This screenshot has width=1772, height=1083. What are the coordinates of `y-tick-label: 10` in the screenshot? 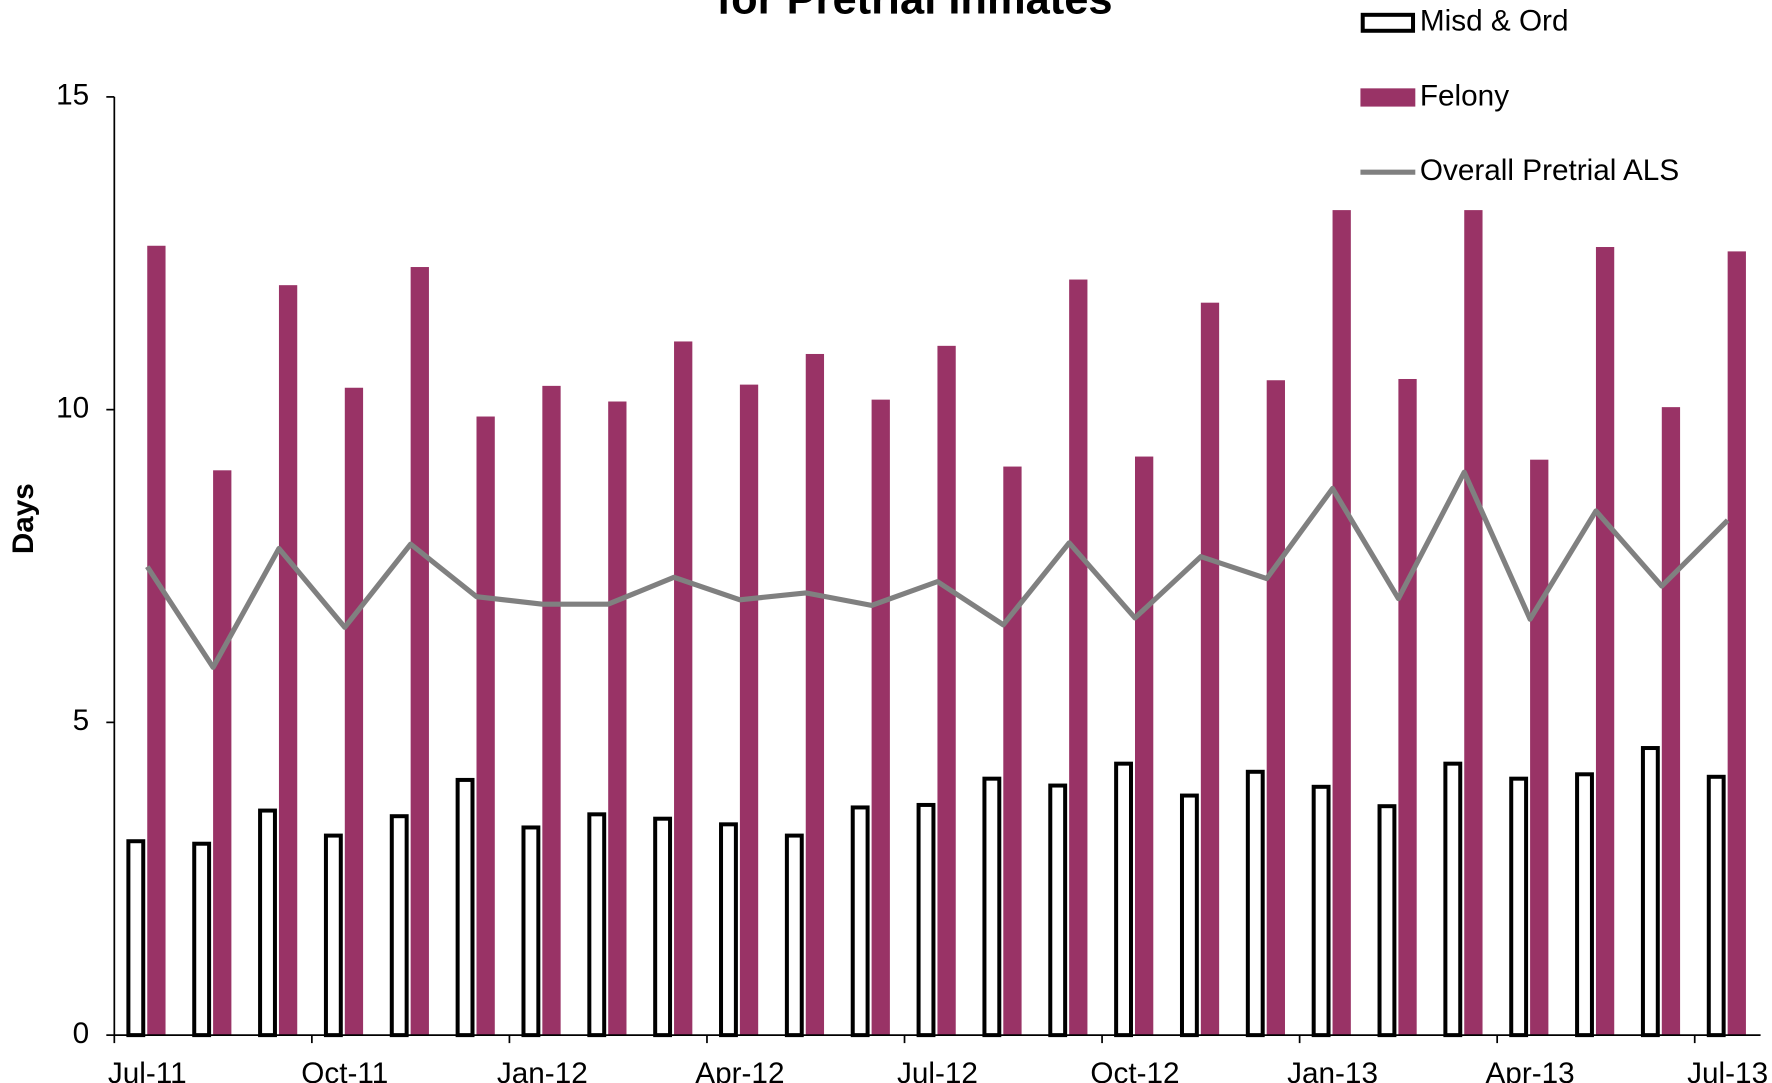 It's located at (72, 408).